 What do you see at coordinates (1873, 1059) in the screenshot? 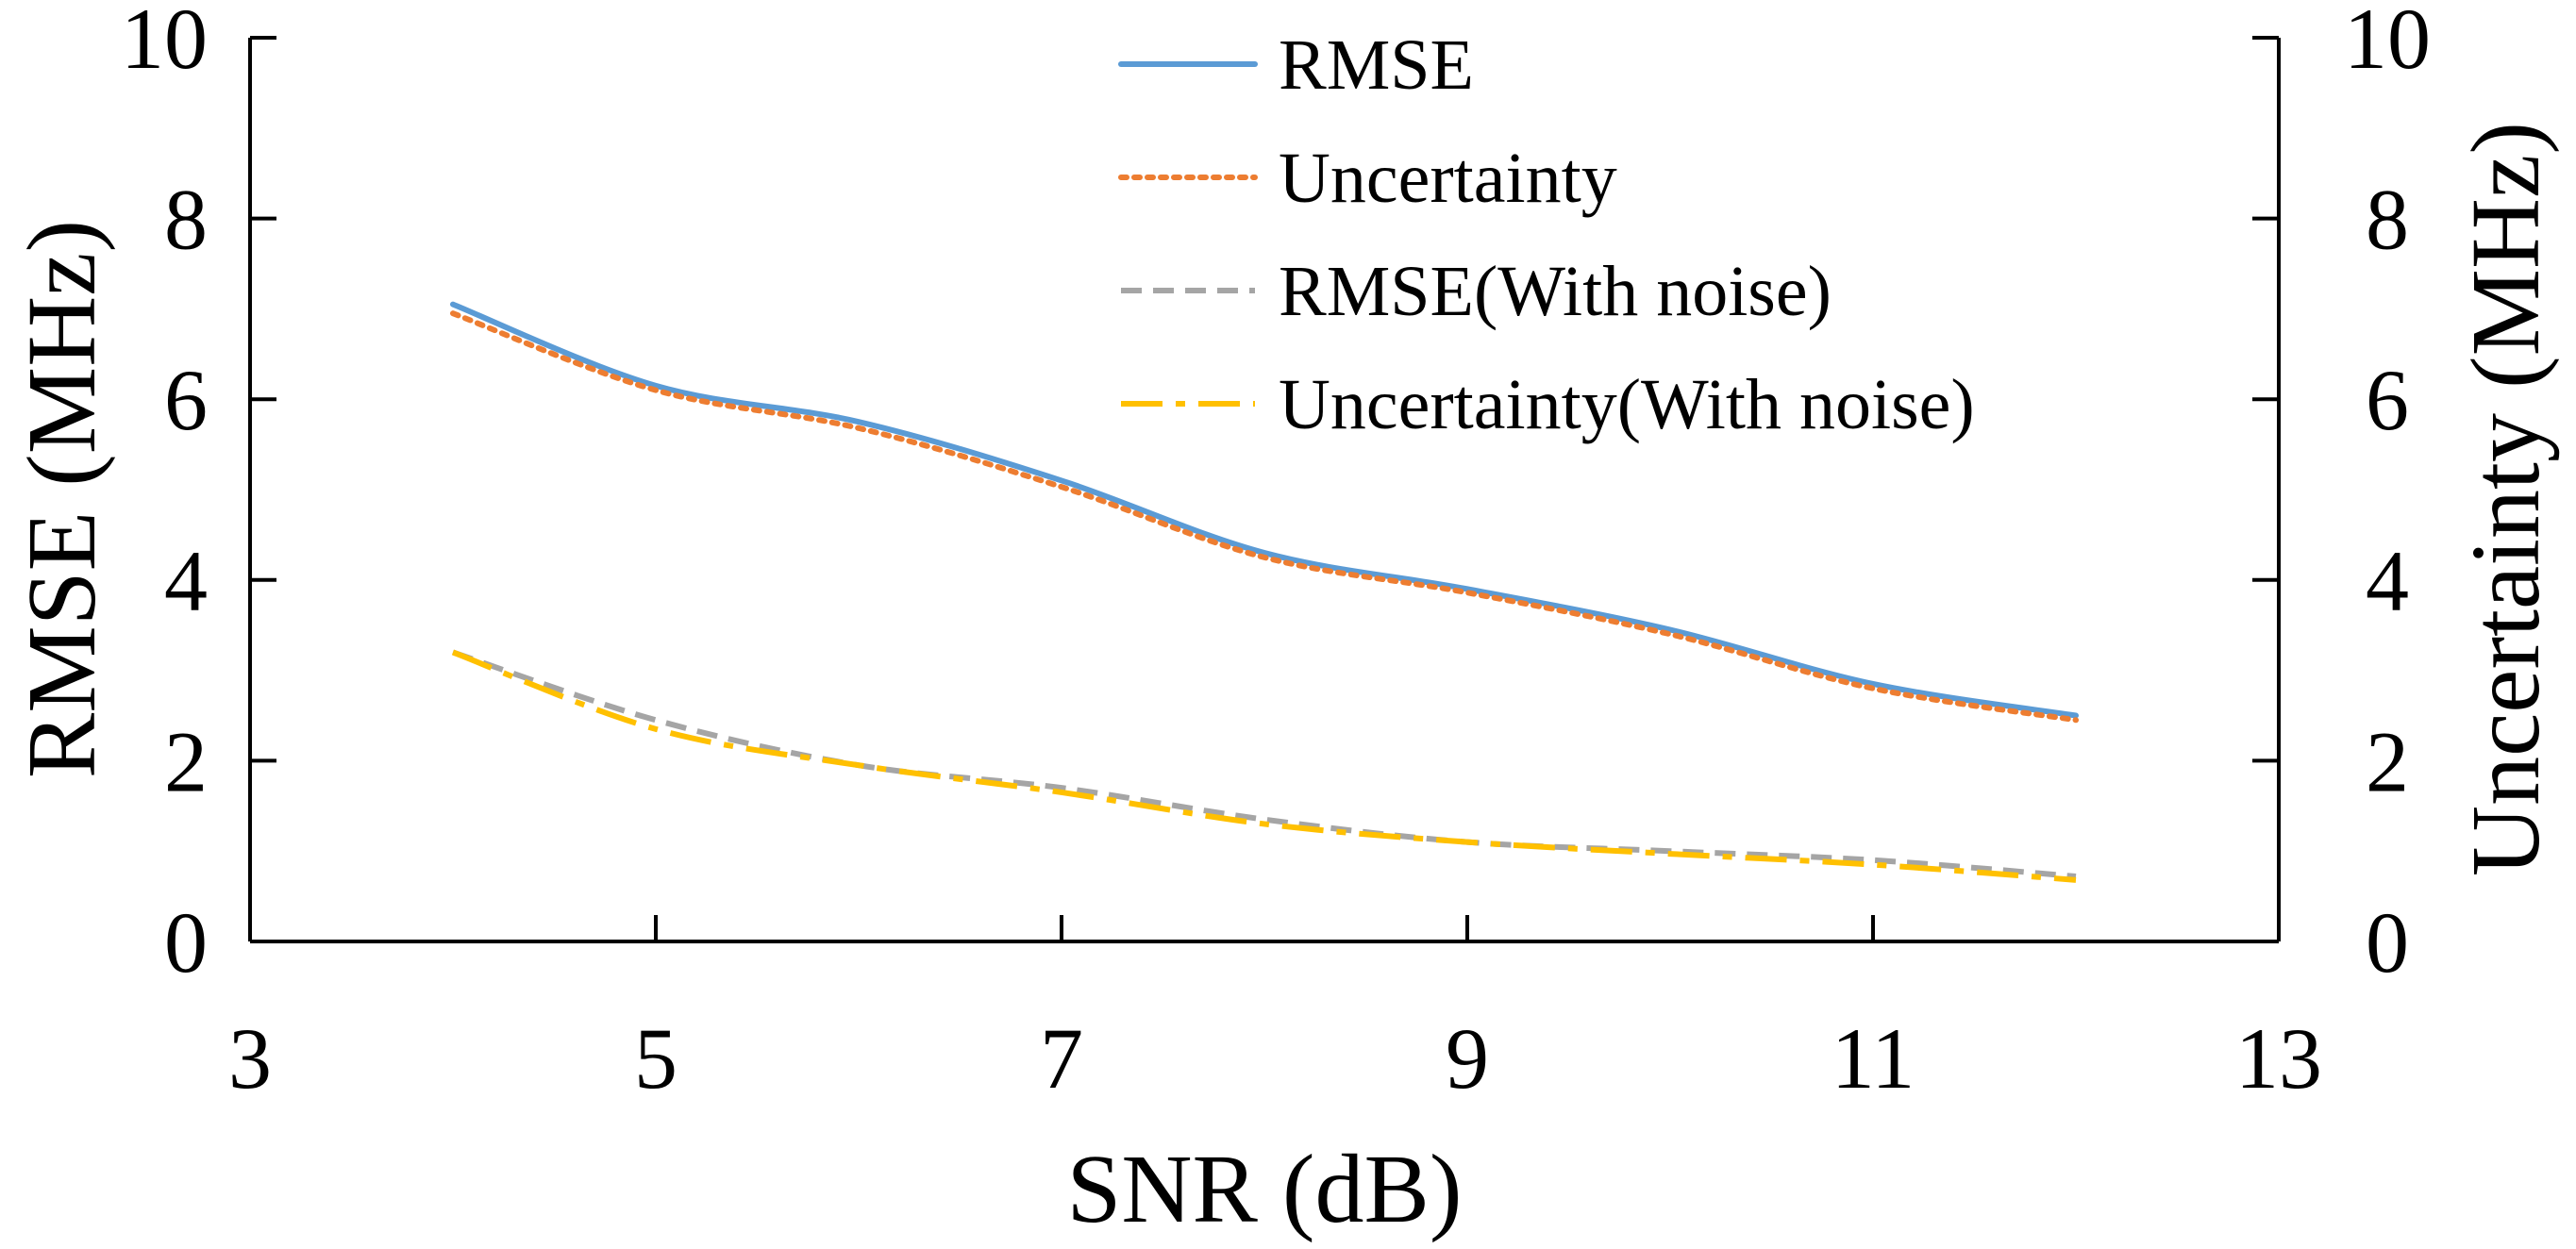
I see `x-tick-label: 11` at bounding box center [1873, 1059].